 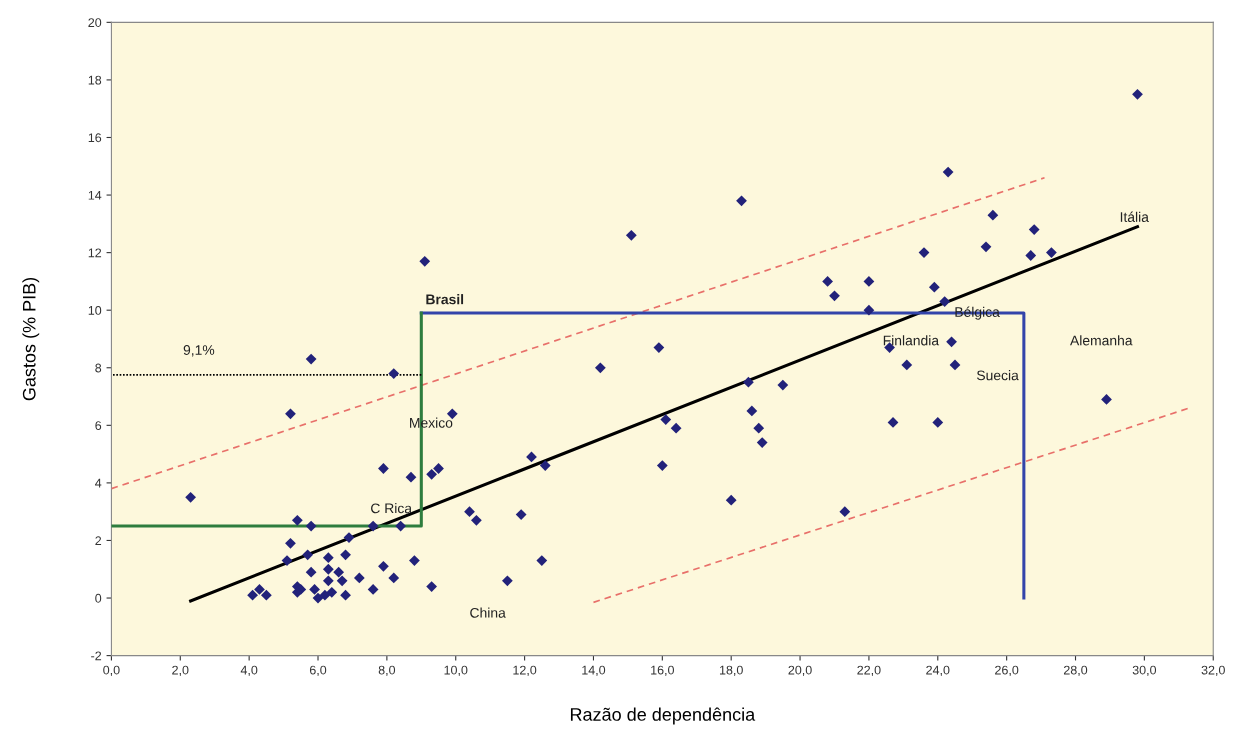 I want to click on y-tick-label: 8, so click(x=98, y=368).